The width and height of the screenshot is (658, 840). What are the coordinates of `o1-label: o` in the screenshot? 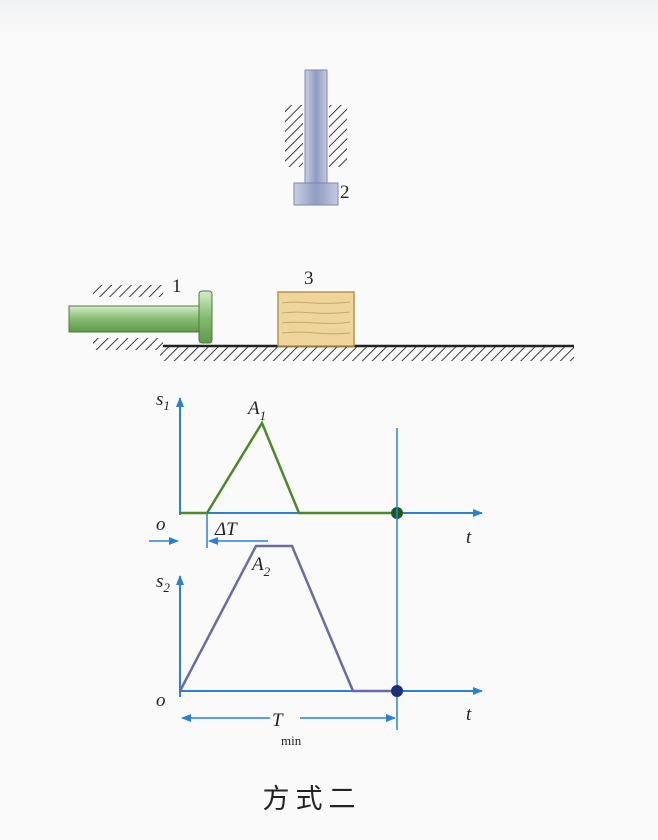 It's located at (161, 524).